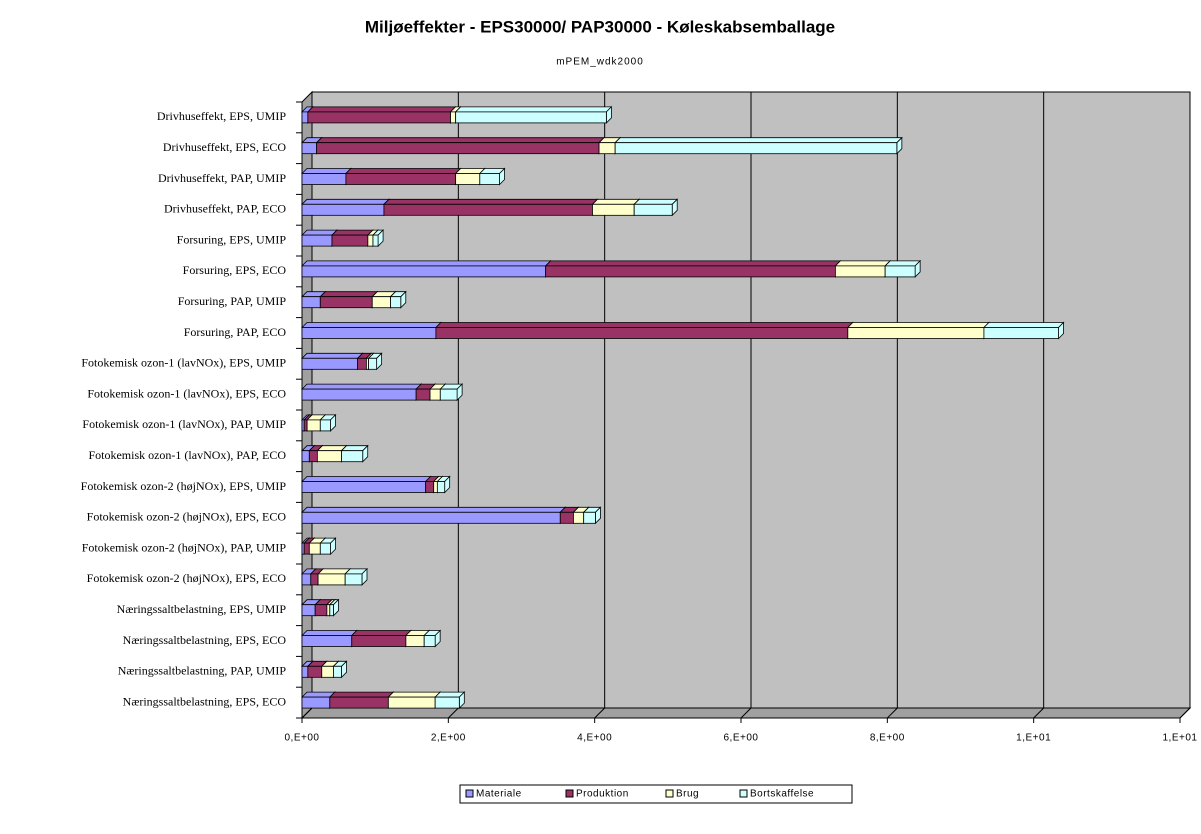 The image size is (1201, 834). I want to click on y-tick-label: Fotokemisk ozon-1 (lavNOx), PAP, UMIP, so click(184, 424).